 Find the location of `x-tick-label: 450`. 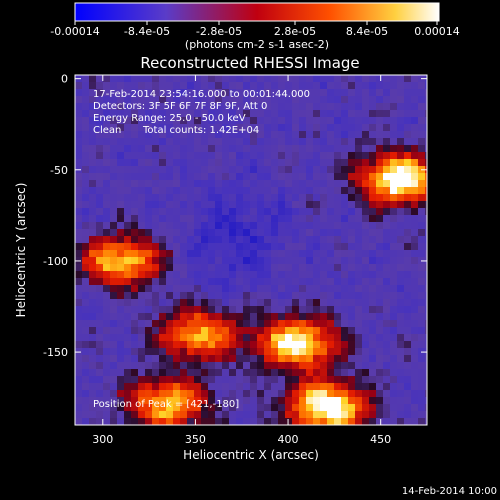

x-tick-label: 450 is located at coordinates (380, 439).